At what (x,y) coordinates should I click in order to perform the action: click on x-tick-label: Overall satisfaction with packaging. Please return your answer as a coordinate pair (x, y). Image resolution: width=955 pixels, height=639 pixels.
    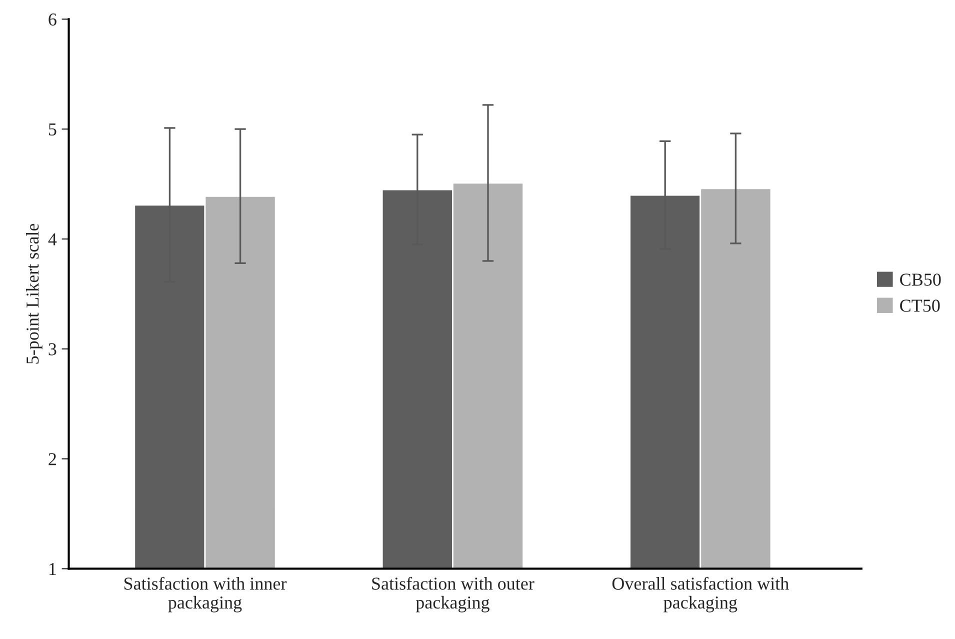
    Looking at the image, I should click on (700, 594).